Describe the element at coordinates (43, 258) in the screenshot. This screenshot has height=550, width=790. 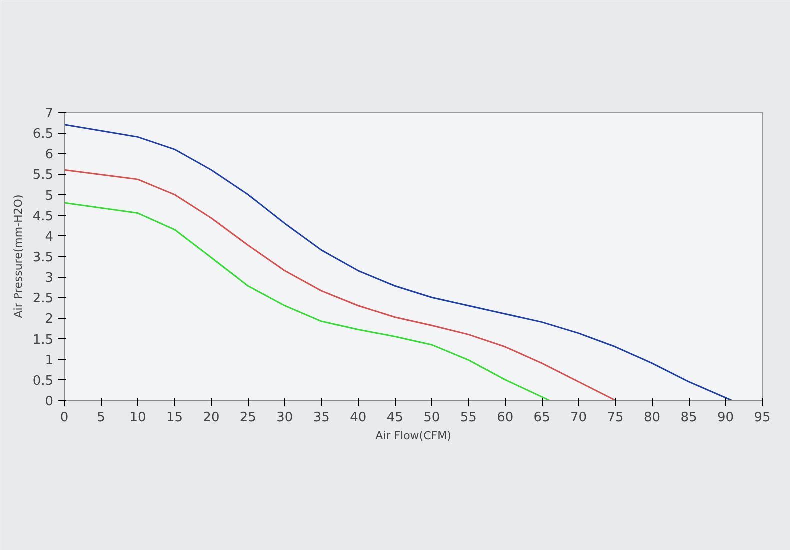
I see `y-tick-label: 3.5` at that location.